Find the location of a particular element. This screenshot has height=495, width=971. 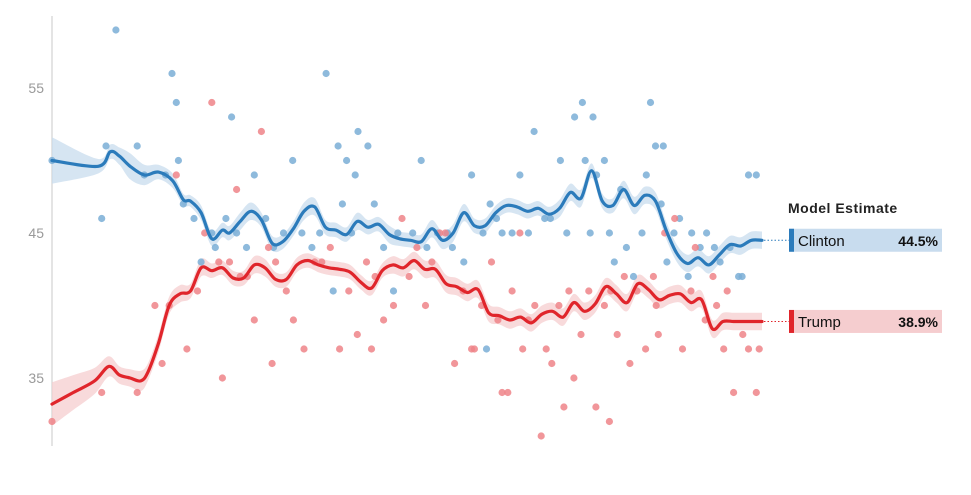

clinton-estimate-value: 44.5% is located at coordinates (918, 241).